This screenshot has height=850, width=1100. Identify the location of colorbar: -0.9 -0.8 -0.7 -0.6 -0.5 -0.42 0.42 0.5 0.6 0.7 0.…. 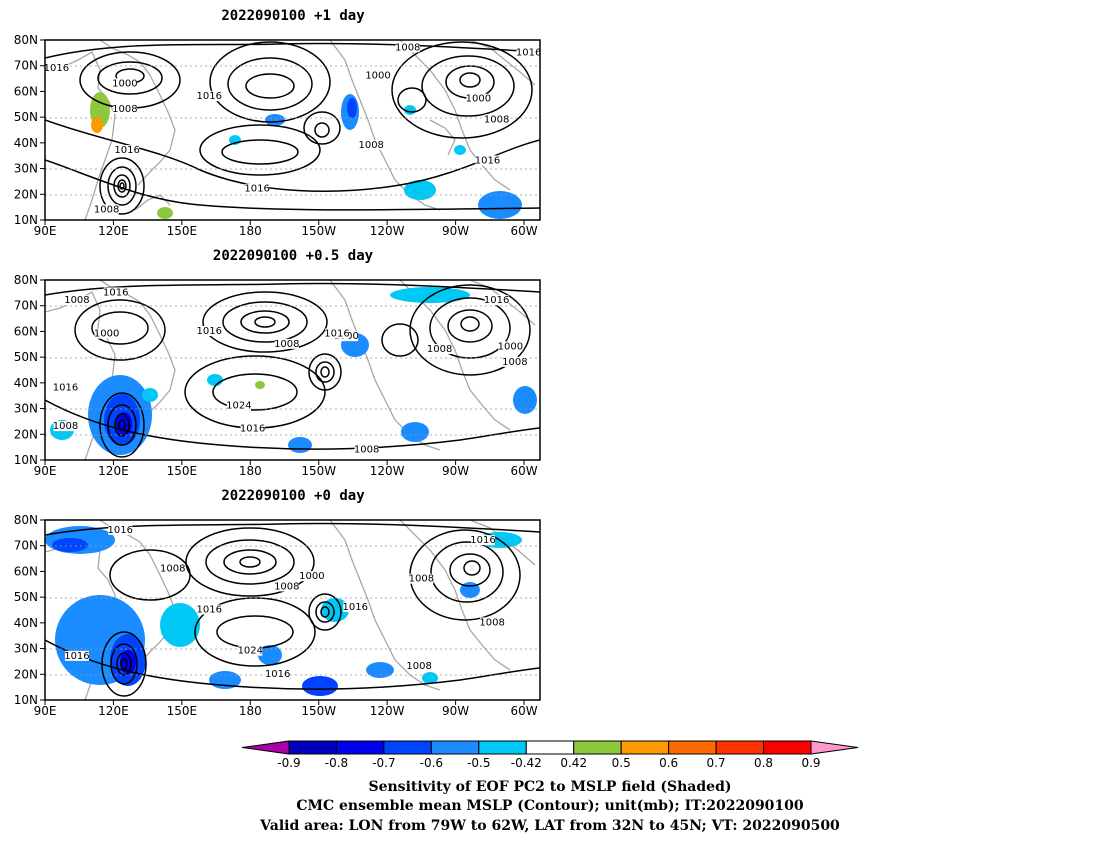
(550, 755).